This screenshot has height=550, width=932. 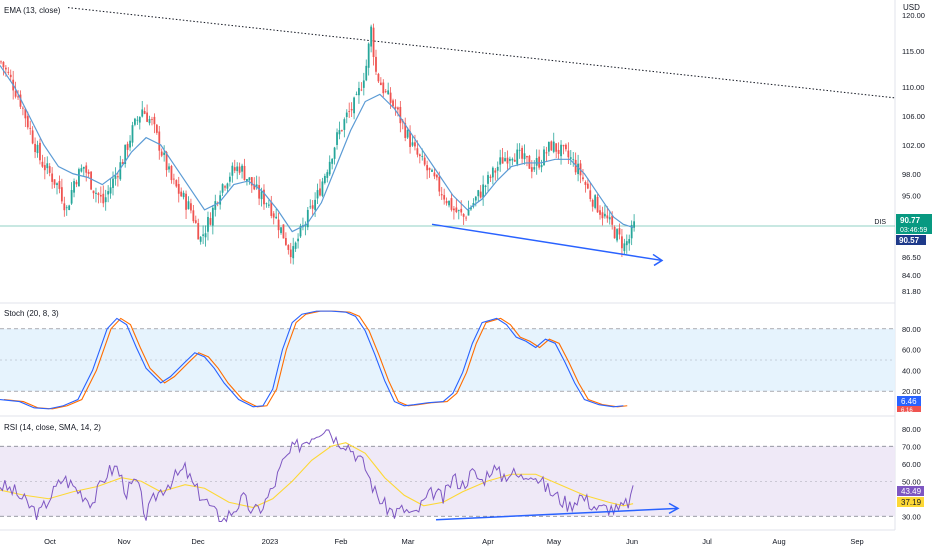 I want to click on rsi-y-tick: 50.00, so click(x=911, y=481).